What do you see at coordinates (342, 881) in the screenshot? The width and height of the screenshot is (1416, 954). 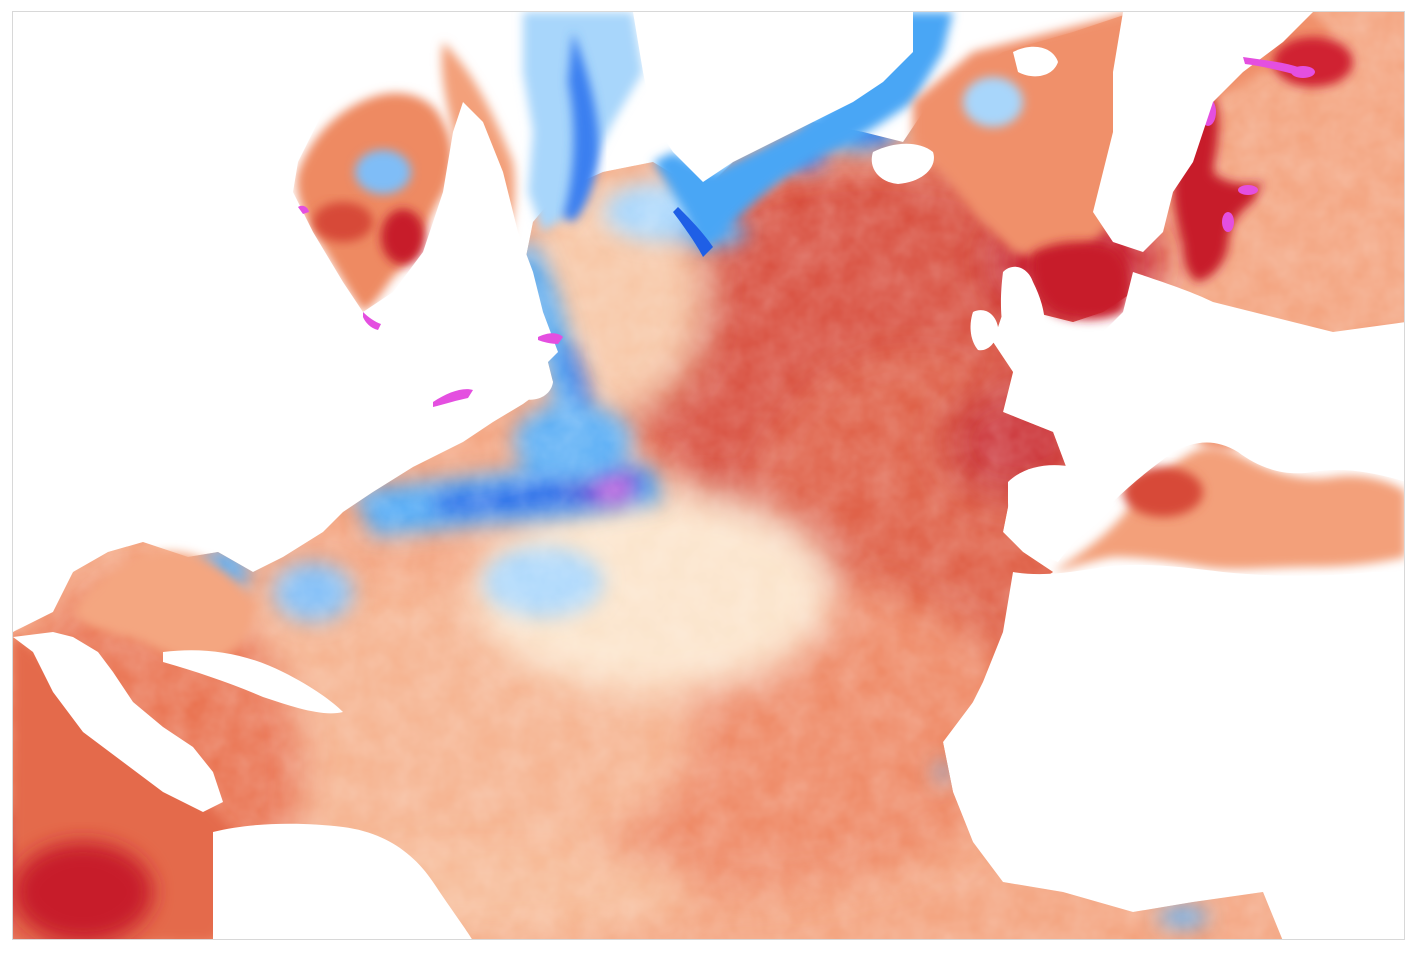 I see `south-america-land` at bounding box center [342, 881].